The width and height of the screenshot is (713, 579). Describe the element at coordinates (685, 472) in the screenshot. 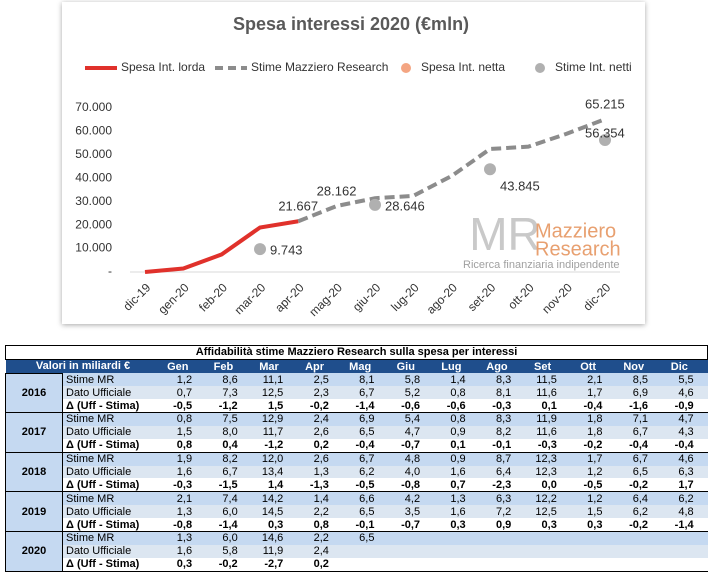

I see `cell: 6,3` at that location.